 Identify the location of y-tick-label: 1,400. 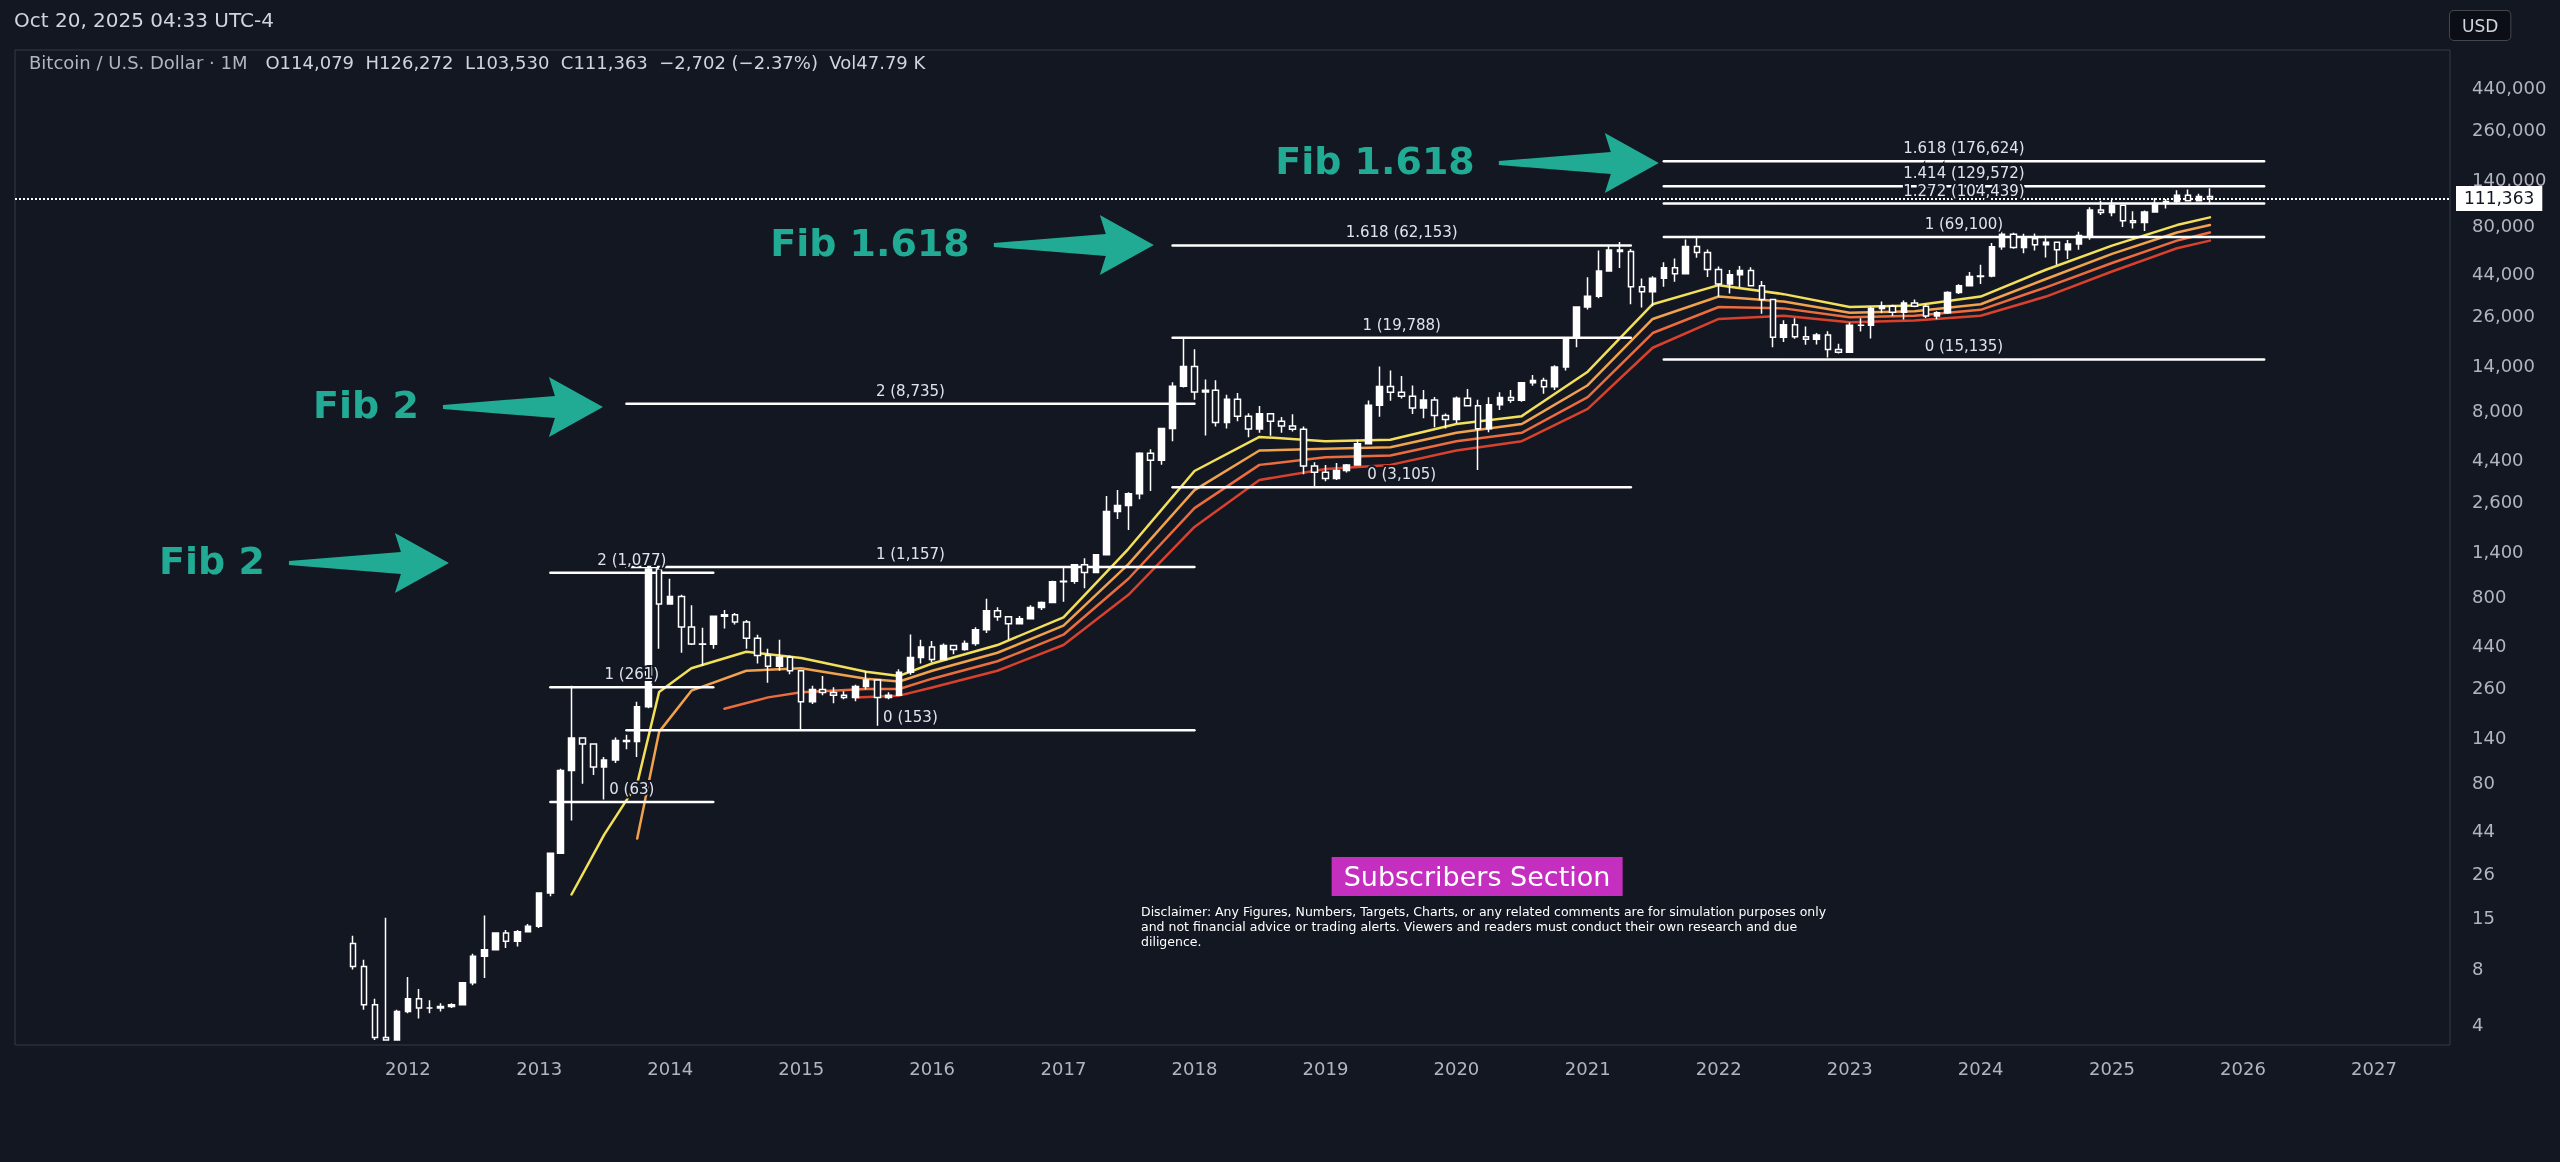
(2498, 552).